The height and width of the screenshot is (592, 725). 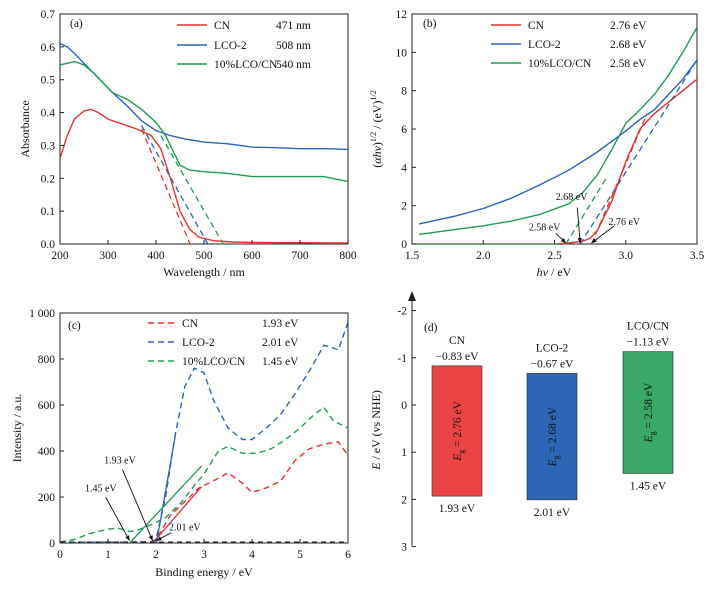 I want to click on legend-c-value-10lco-cn: 1.45 eV, so click(x=280, y=362).